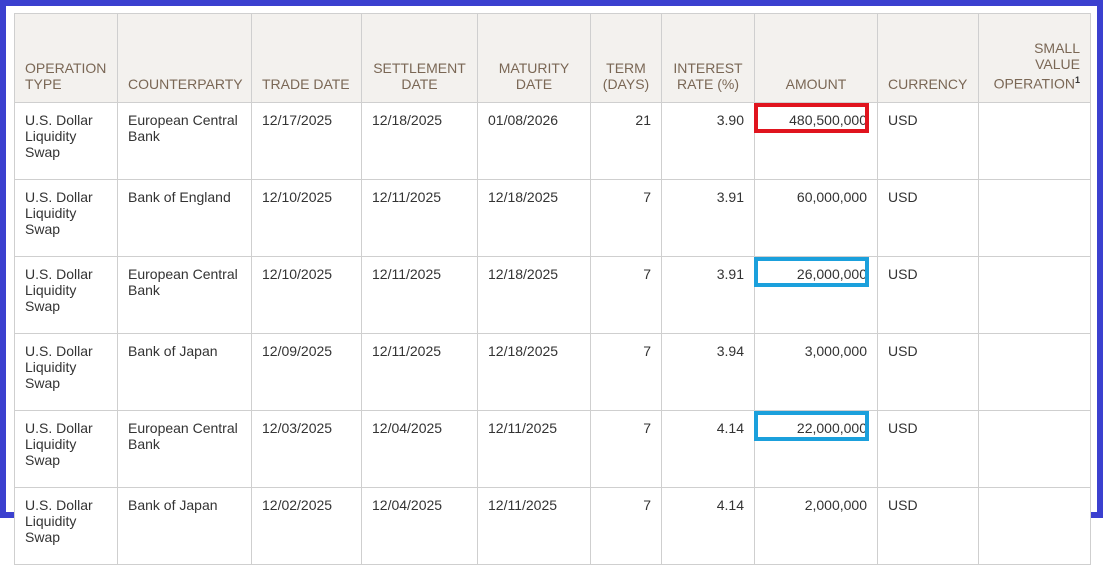 This screenshot has height=565, width=1103. Describe the element at coordinates (708, 58) in the screenshot. I see `column-header: INTEREST RATE (%)` at that location.